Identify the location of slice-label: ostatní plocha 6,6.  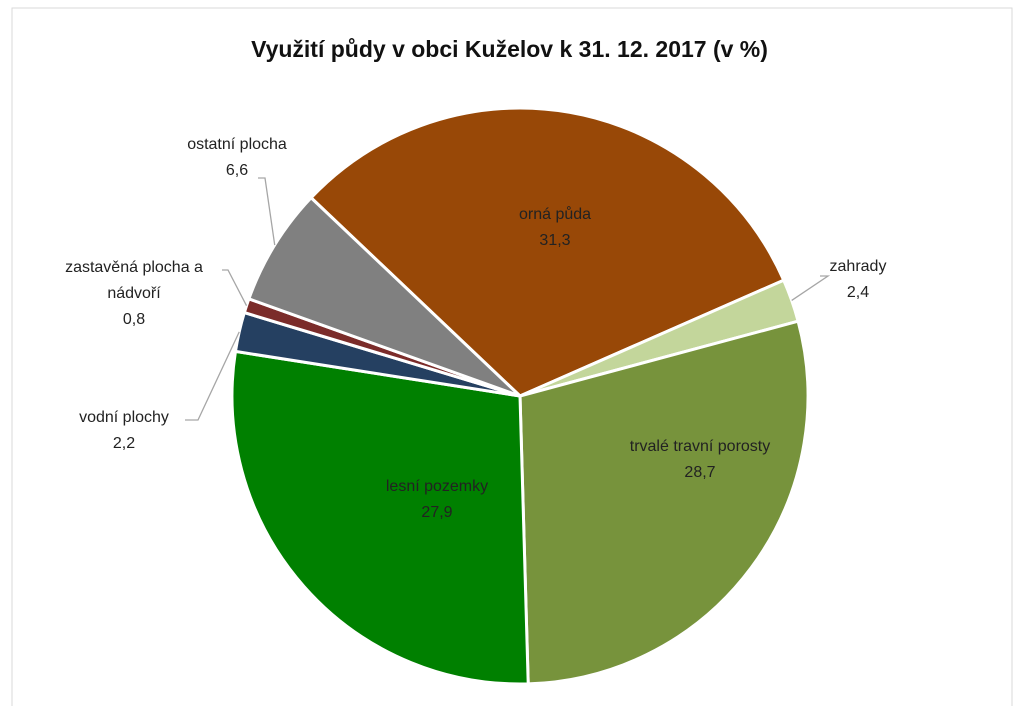
(237, 158).